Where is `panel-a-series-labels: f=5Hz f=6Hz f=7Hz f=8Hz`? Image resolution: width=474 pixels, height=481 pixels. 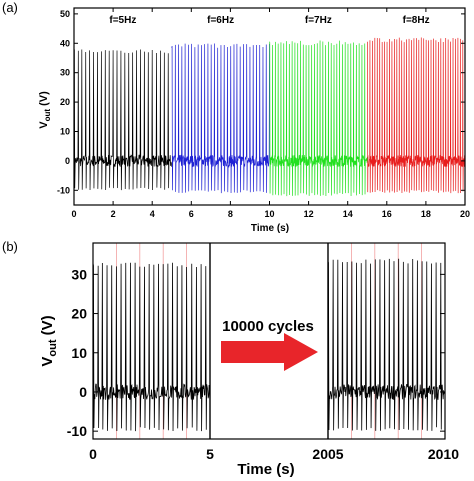 panel-a-series-labels: f=5Hz f=6Hz f=7Hz f=8Hz is located at coordinates (269, 20).